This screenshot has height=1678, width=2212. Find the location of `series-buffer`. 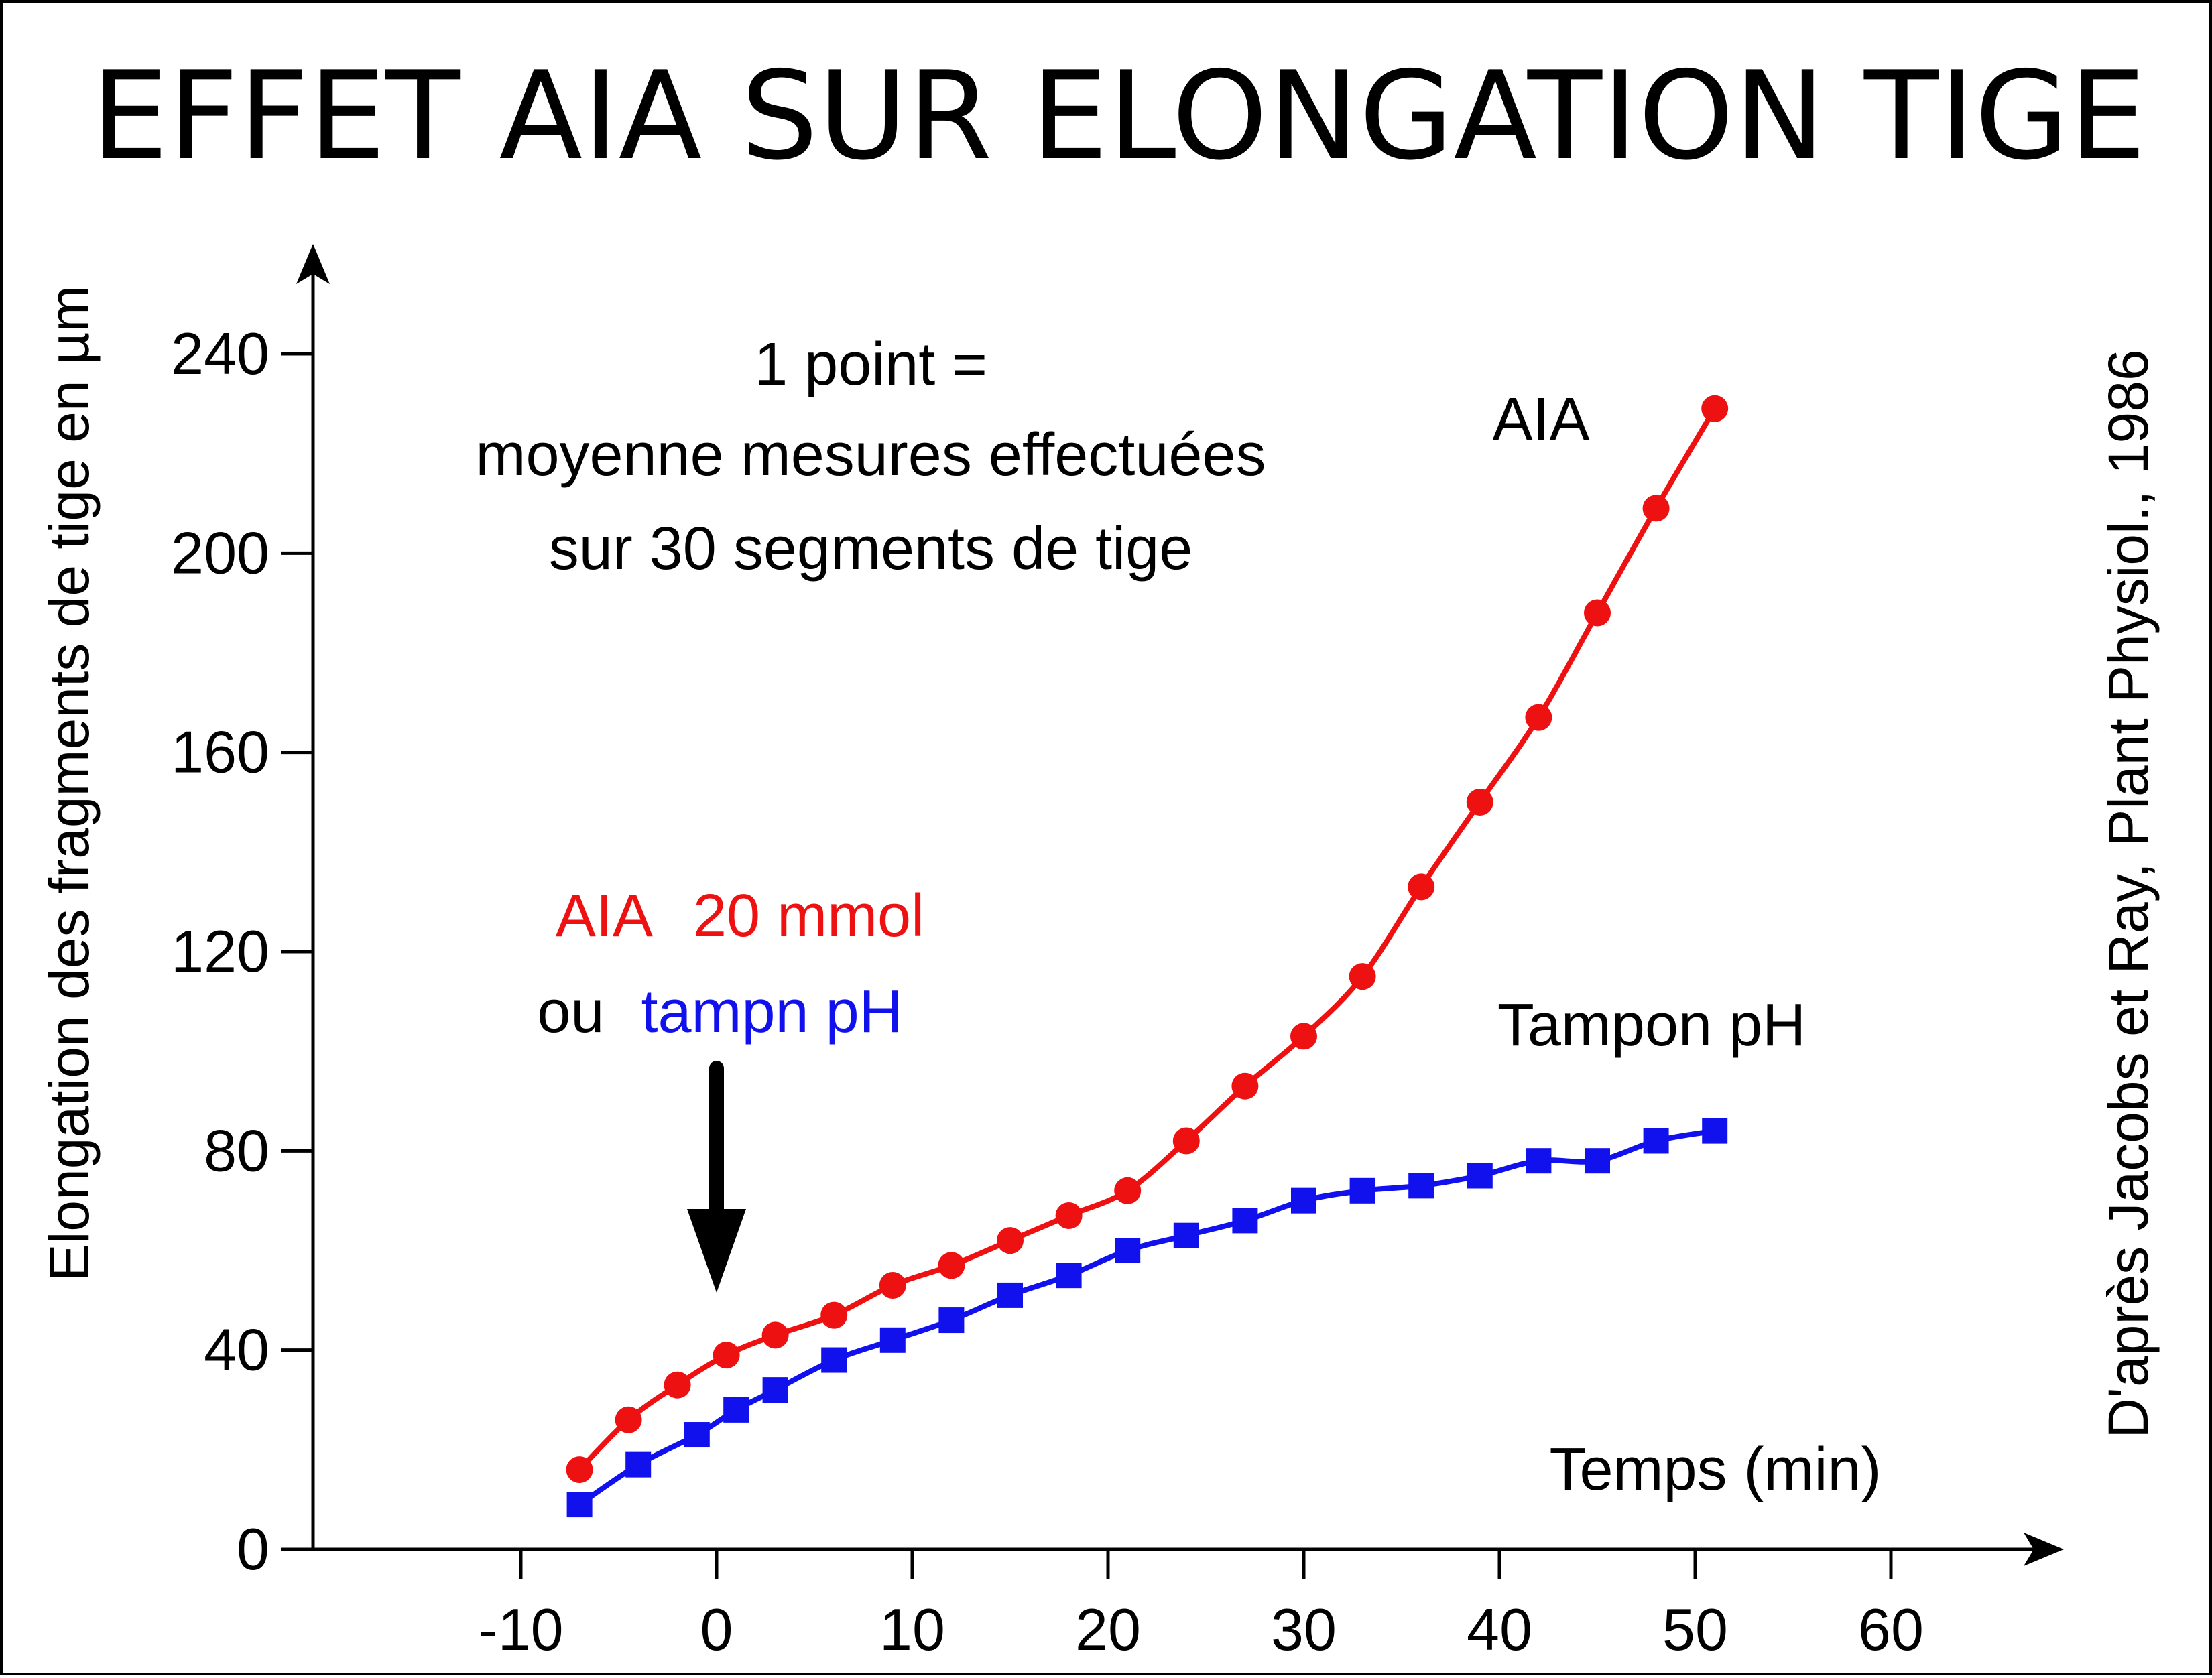

series-buffer is located at coordinates (1147, 1318).